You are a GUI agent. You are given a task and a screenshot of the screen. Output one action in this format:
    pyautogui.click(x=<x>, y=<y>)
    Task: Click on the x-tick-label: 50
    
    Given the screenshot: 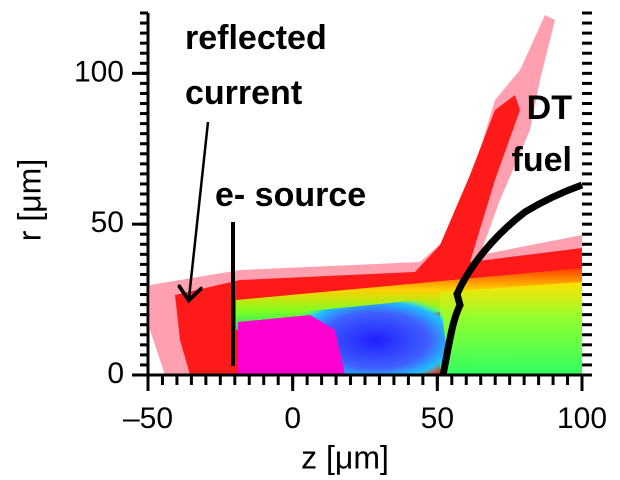 What is the action you would take?
    pyautogui.click(x=437, y=418)
    